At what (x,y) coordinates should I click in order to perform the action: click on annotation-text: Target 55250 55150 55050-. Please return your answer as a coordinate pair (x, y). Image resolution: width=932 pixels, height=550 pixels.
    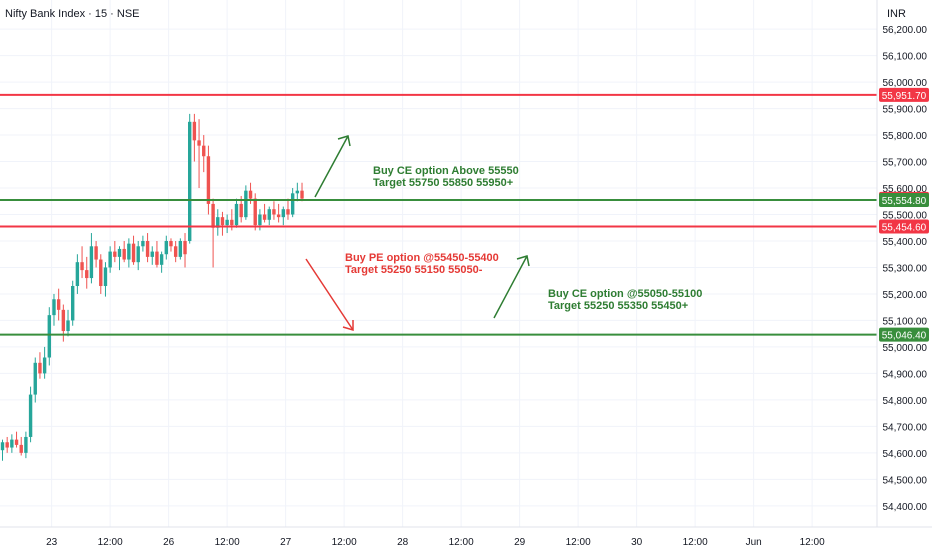
    Looking at the image, I should click on (414, 270).